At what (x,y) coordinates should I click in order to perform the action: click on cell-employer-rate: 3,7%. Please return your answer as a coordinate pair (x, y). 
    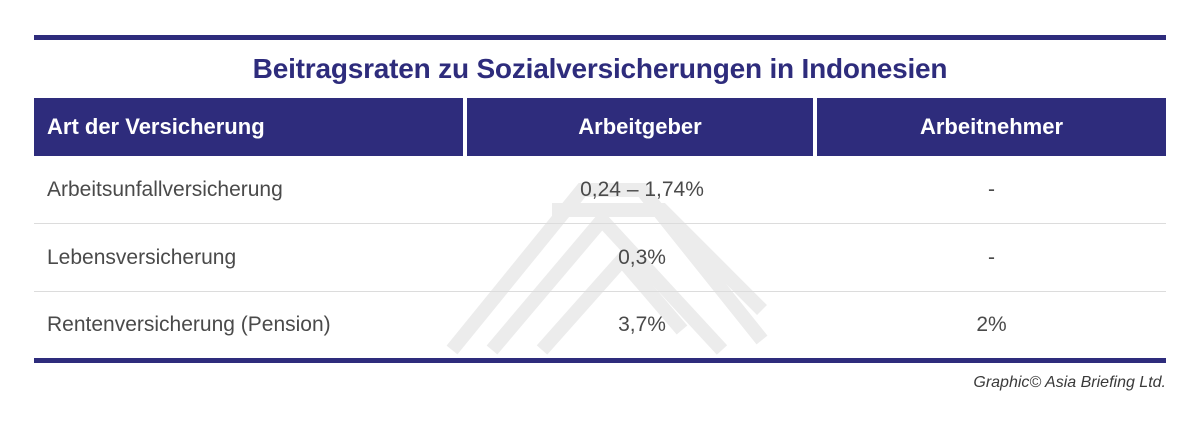
    Looking at the image, I should click on (642, 324).